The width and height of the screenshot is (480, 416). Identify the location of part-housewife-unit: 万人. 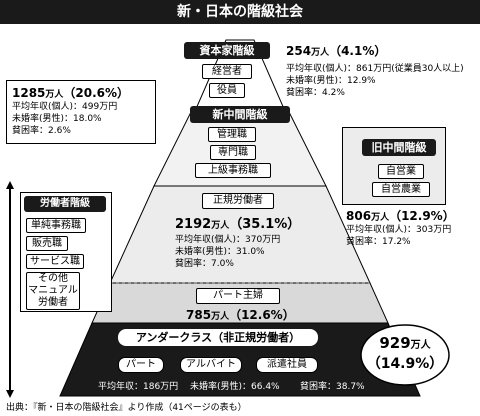
(220, 317).